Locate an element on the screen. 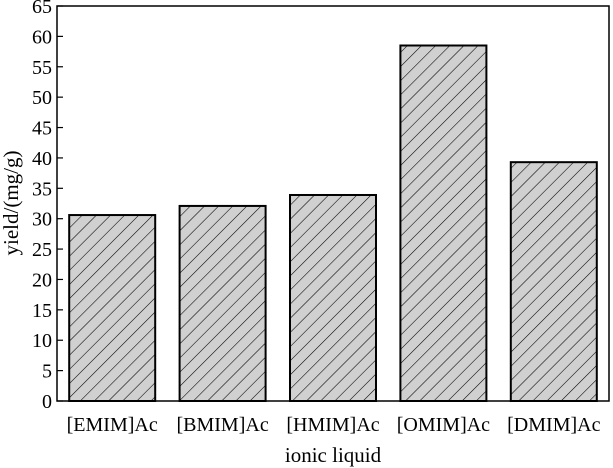  y-tick-label: 50 is located at coordinates (42, 98).